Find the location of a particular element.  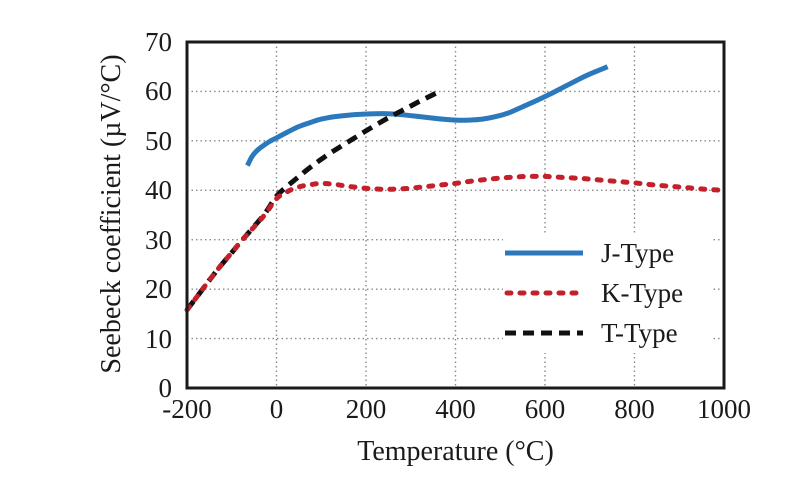

x-tick-label: -200 is located at coordinates (187, 409).